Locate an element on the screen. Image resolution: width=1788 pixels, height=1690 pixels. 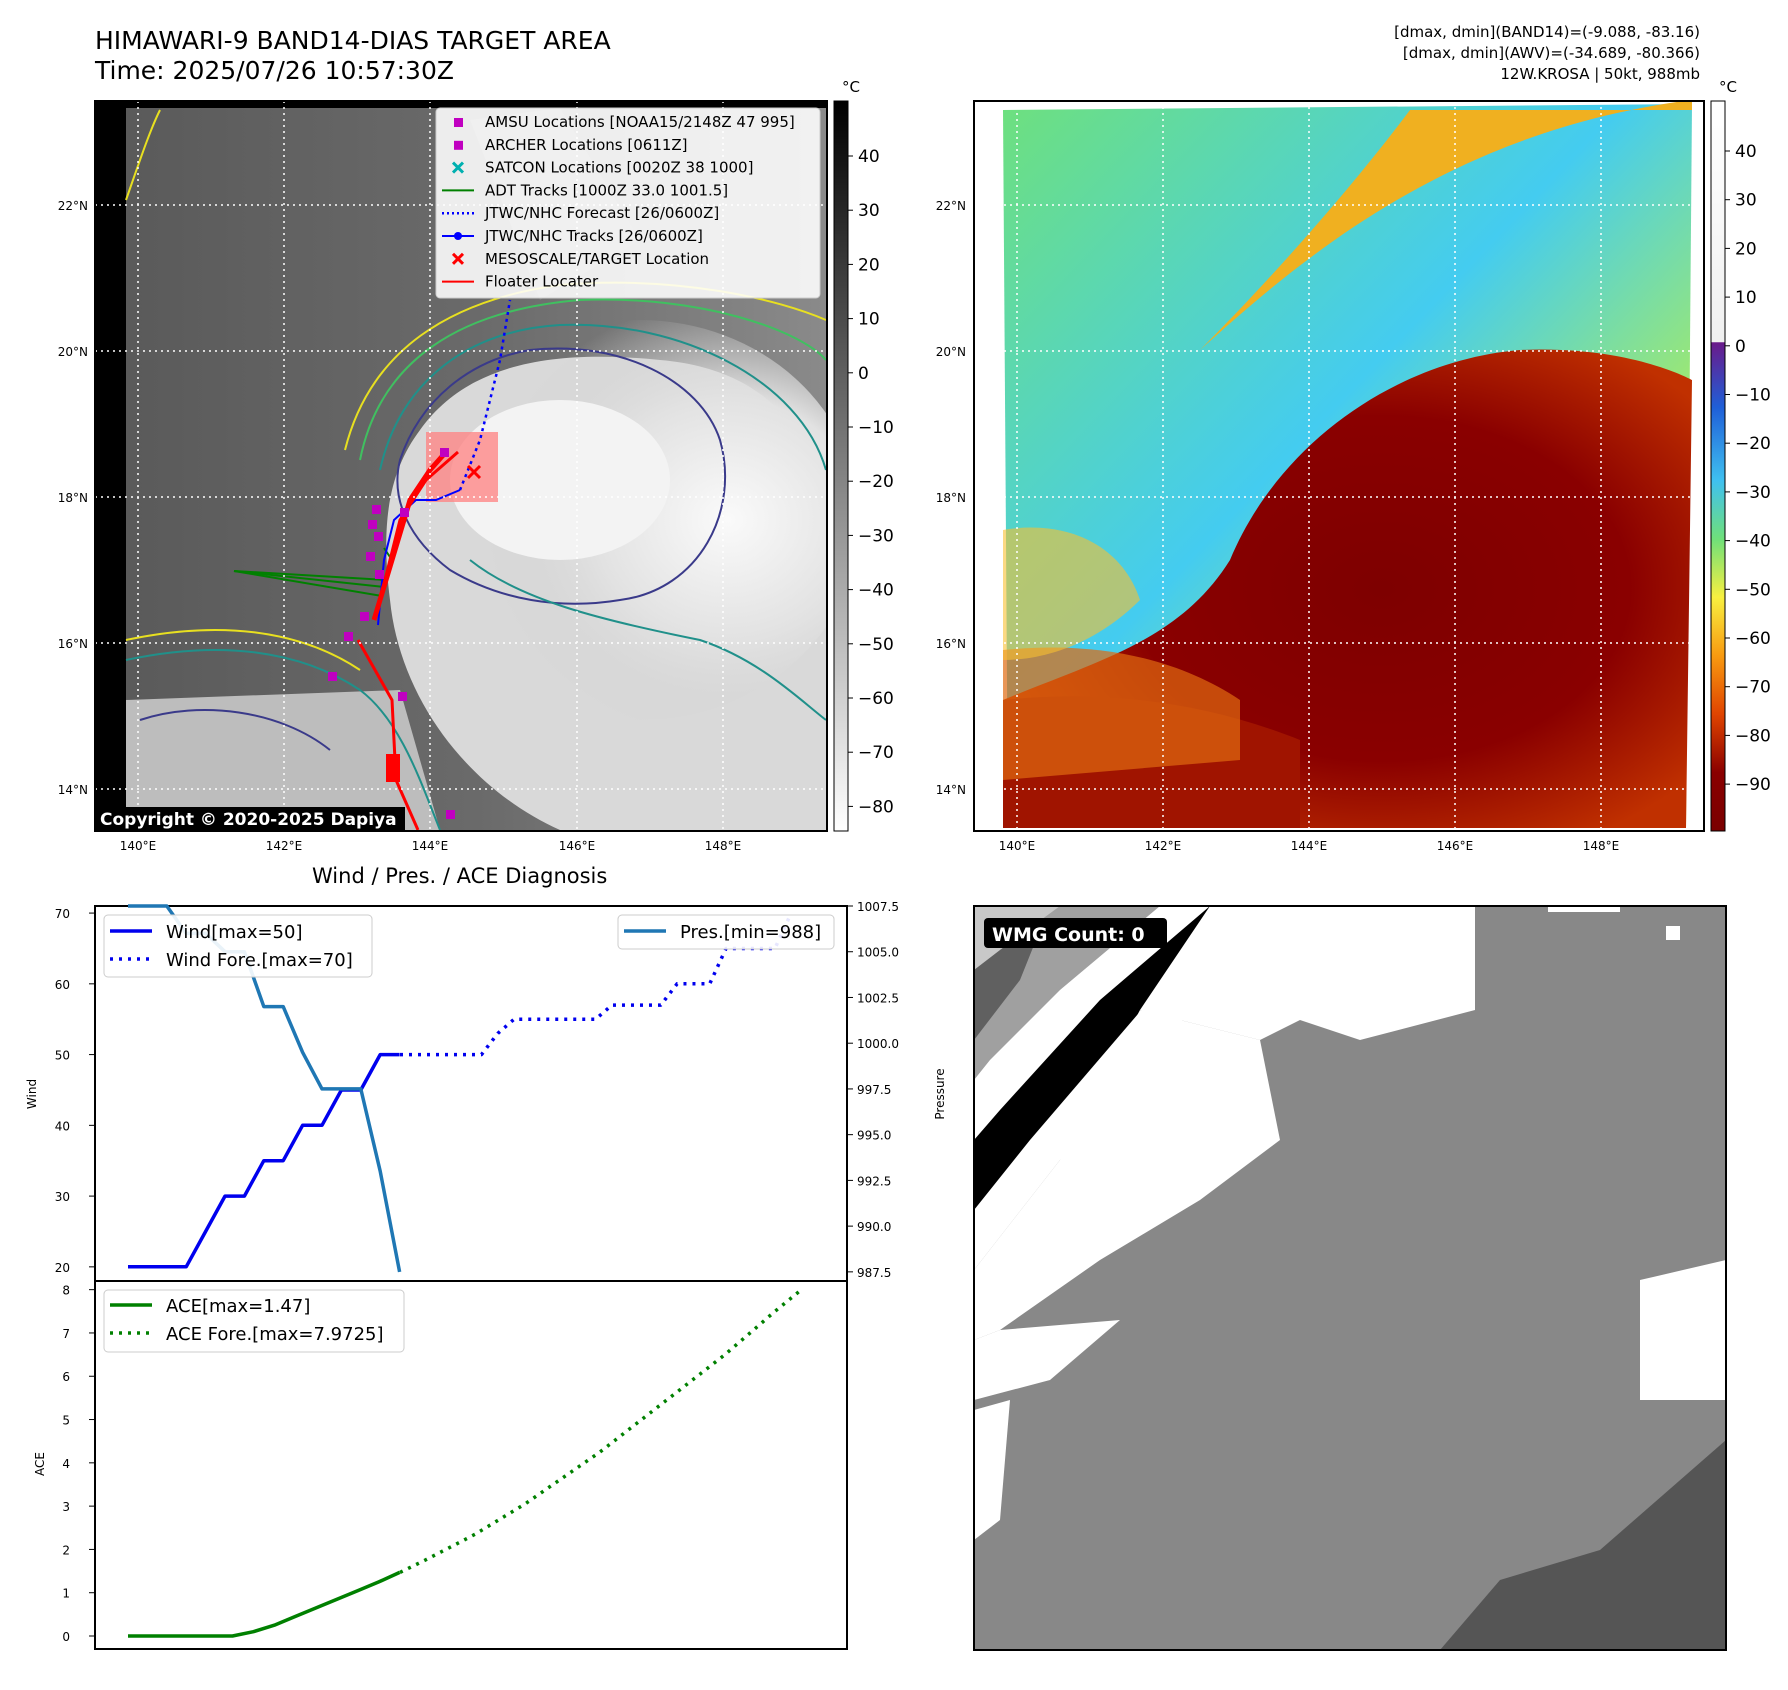
meta-line1: [dmax, dmin](BAND14)=(-9.088, -83.16) is located at coordinates (1547, 32).